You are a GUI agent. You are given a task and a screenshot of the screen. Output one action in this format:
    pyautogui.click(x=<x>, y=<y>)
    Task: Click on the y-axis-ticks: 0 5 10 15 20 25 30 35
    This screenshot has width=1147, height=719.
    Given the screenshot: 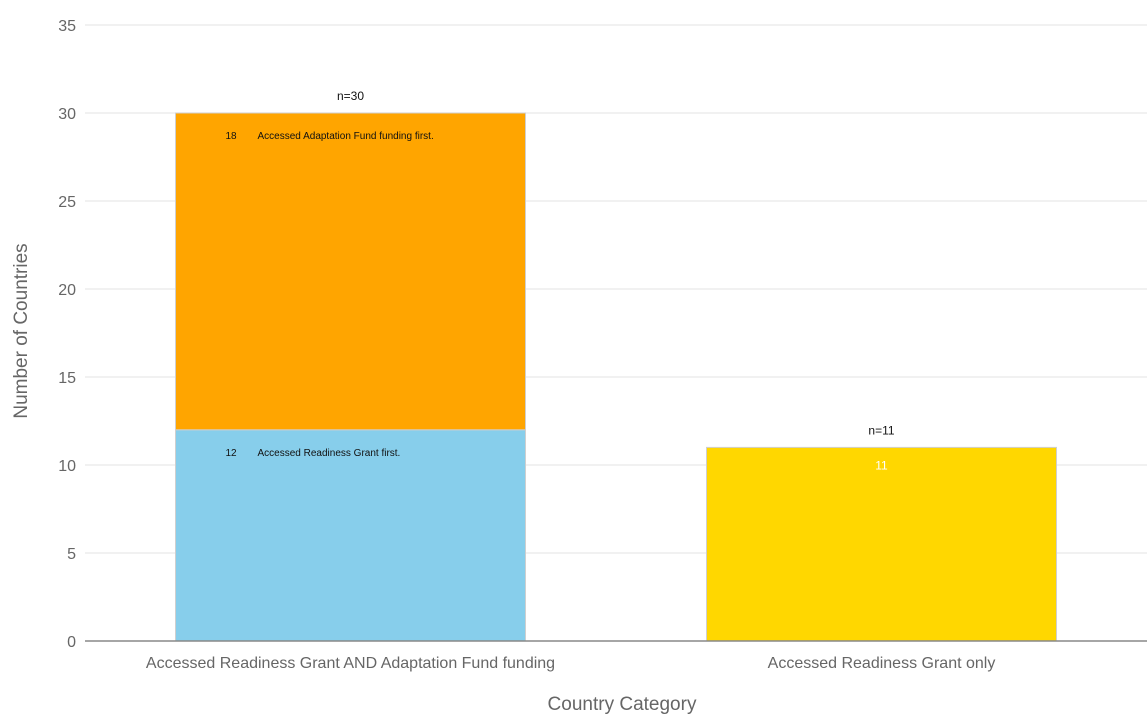 What is the action you would take?
    pyautogui.click(x=67, y=334)
    